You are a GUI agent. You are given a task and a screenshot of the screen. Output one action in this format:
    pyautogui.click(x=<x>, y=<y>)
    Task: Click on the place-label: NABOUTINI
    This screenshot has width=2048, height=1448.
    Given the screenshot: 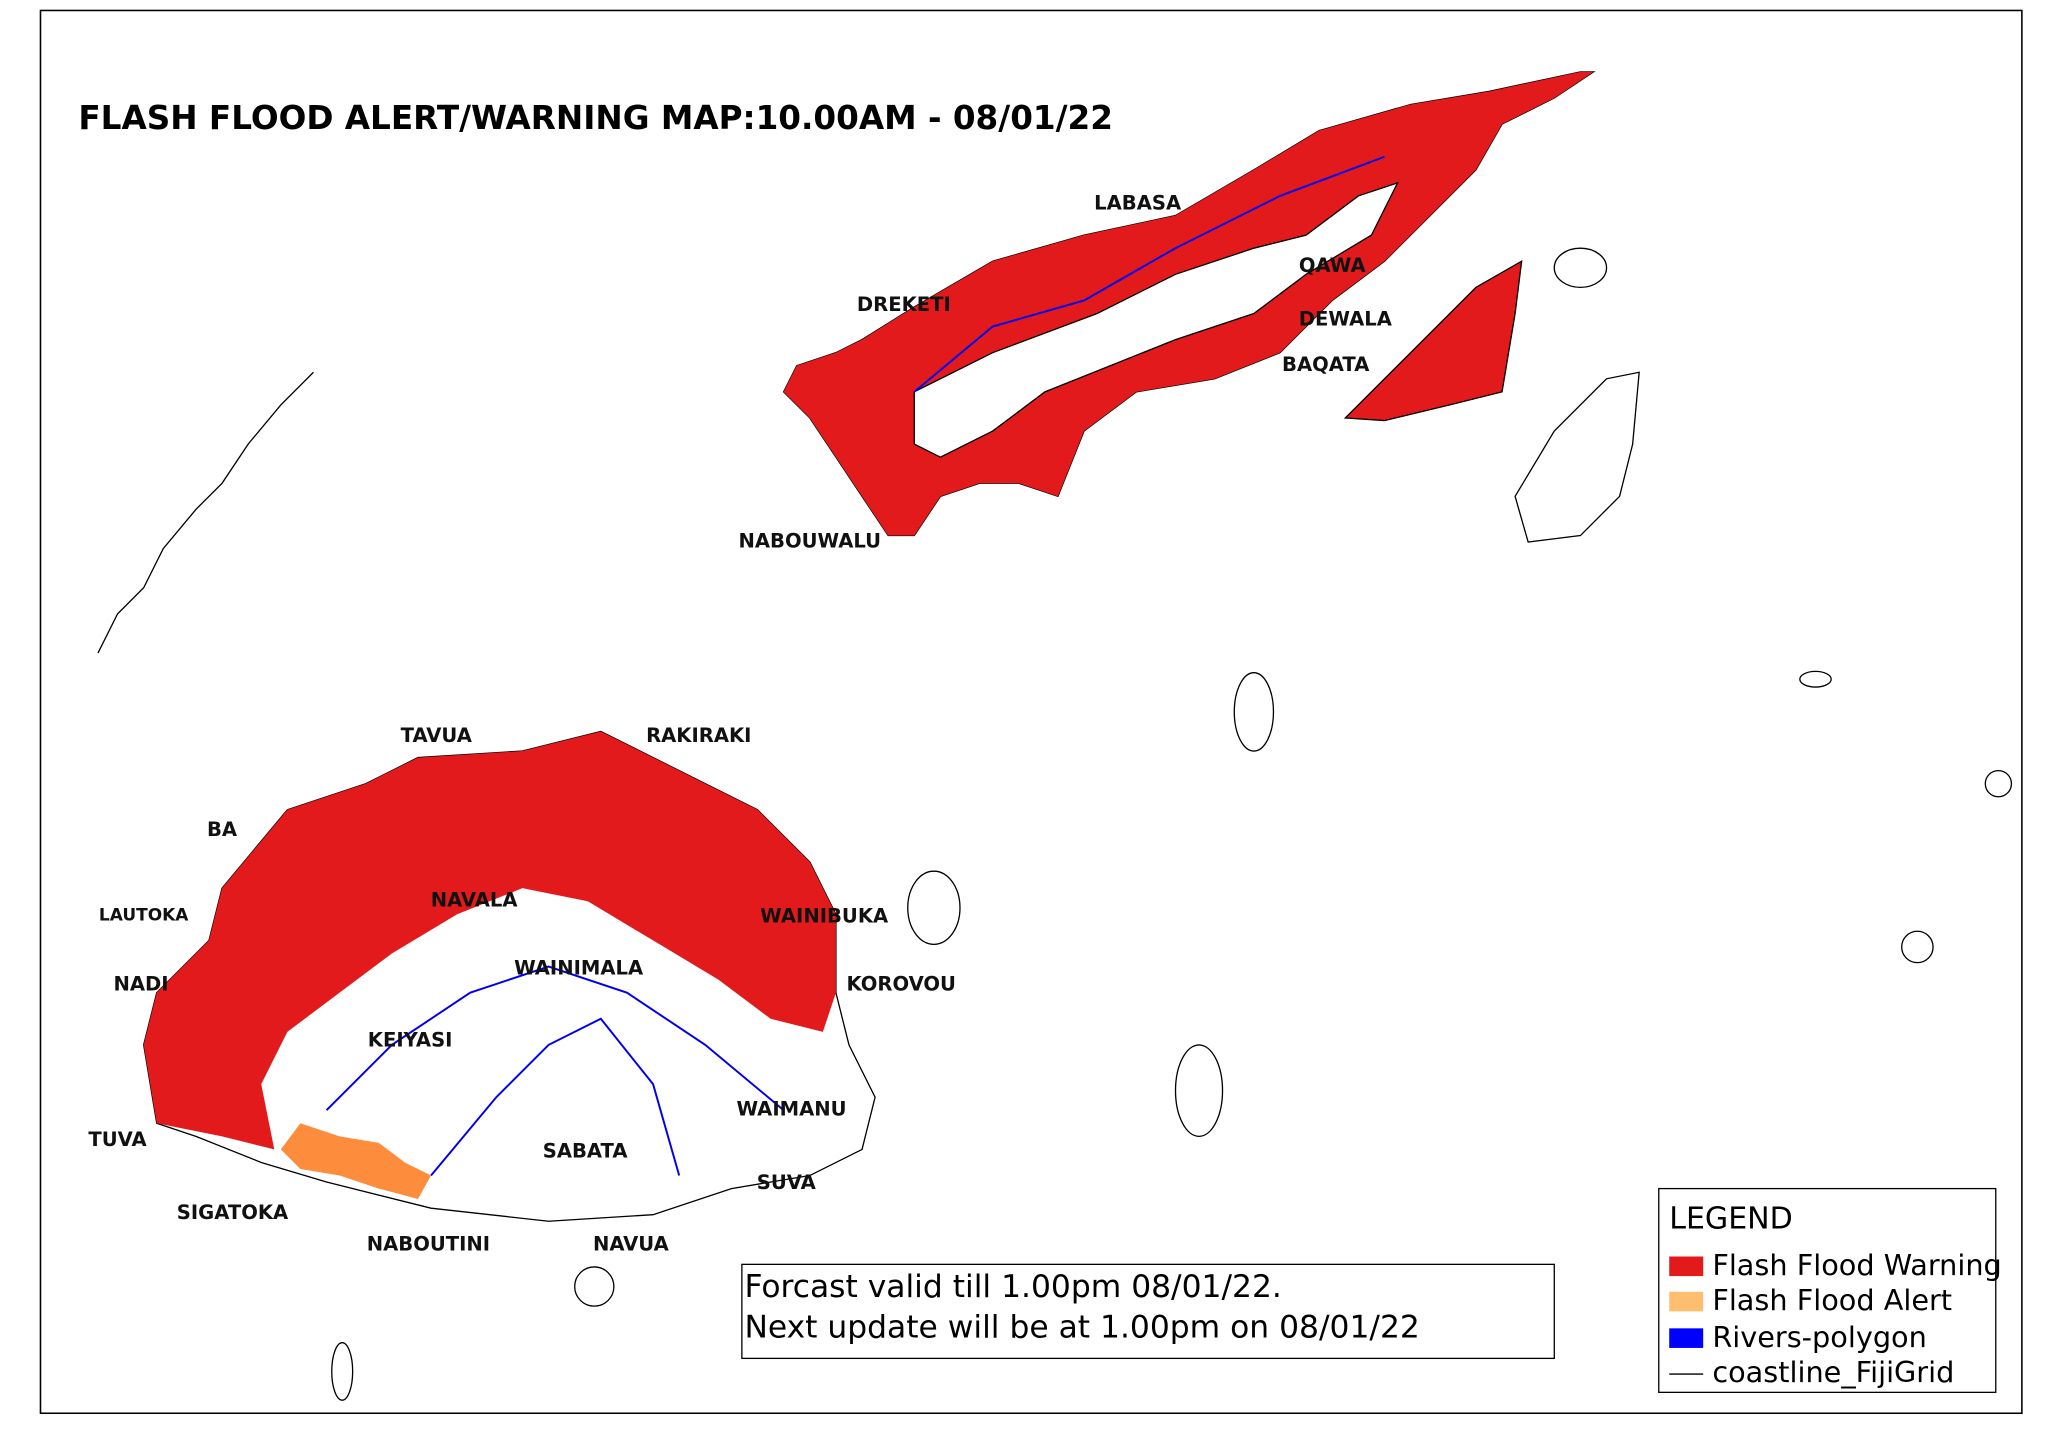 What is the action you would take?
    pyautogui.click(x=428, y=1243)
    